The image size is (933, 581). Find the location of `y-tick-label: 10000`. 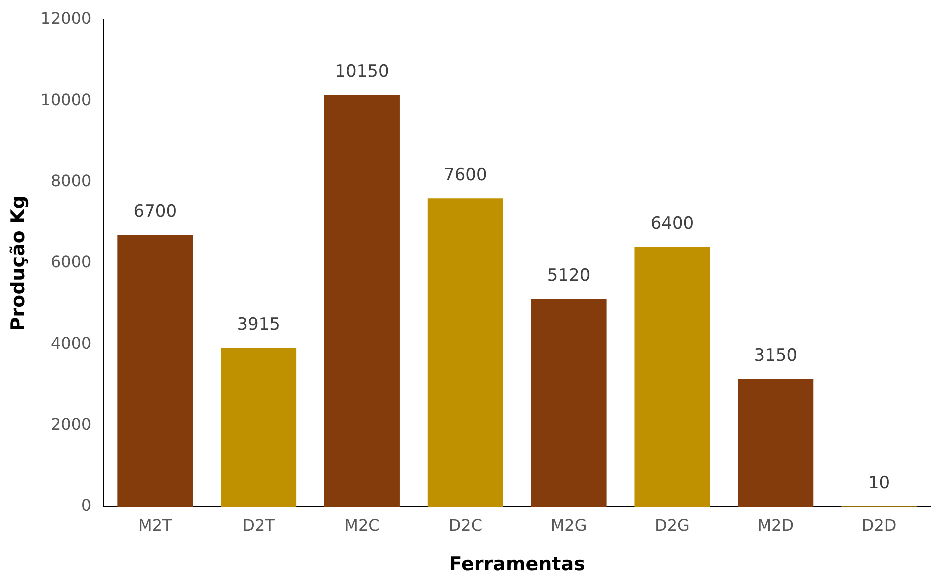

y-tick-label: 10000 is located at coordinates (66, 100).